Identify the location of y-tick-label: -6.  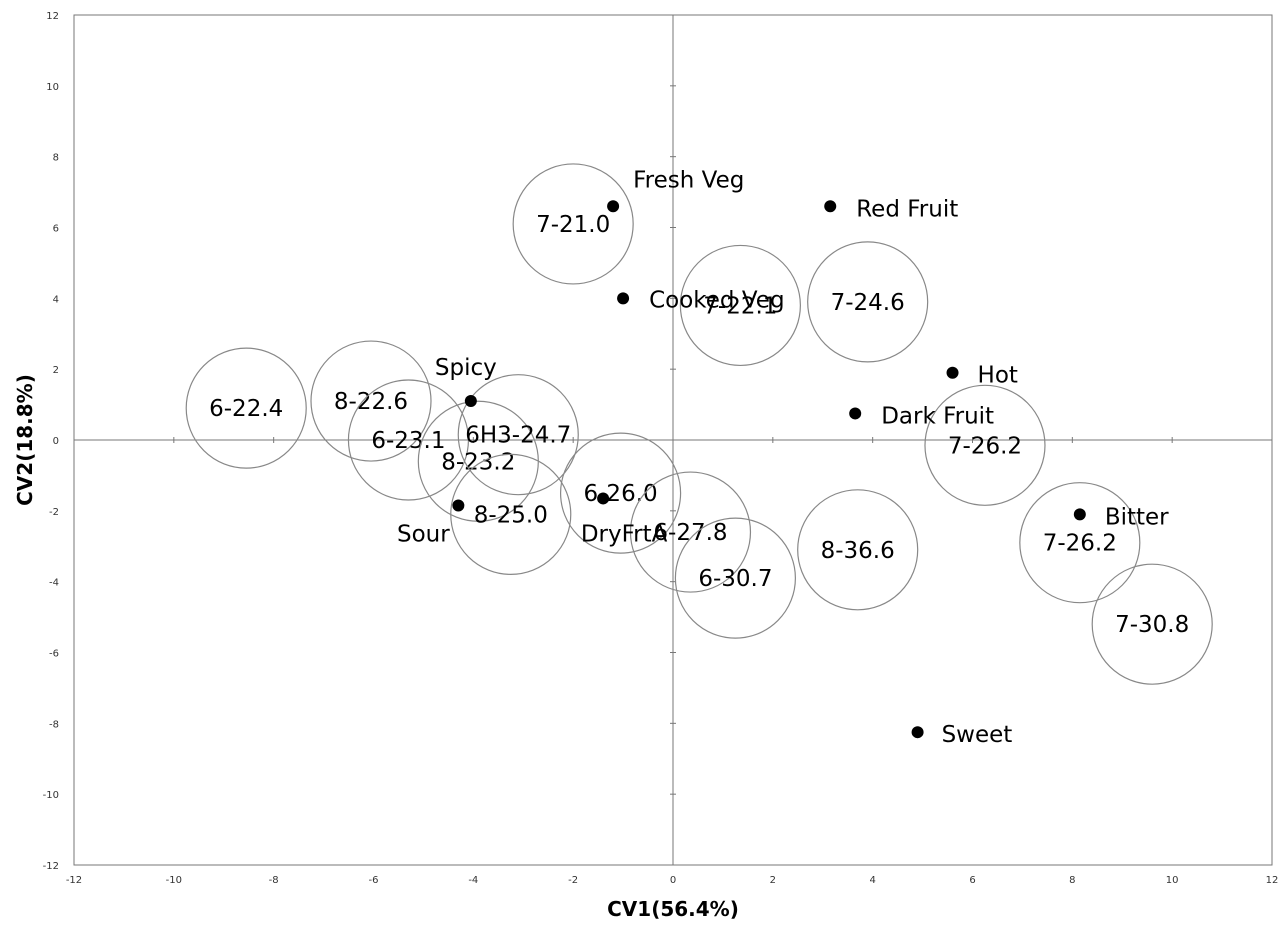
(54, 654).